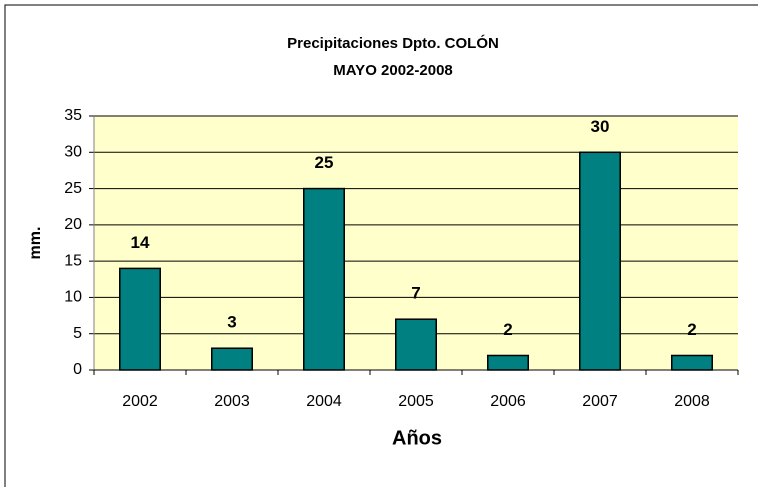  What do you see at coordinates (73, 260) in the screenshot?
I see `y-tick-label: 15` at bounding box center [73, 260].